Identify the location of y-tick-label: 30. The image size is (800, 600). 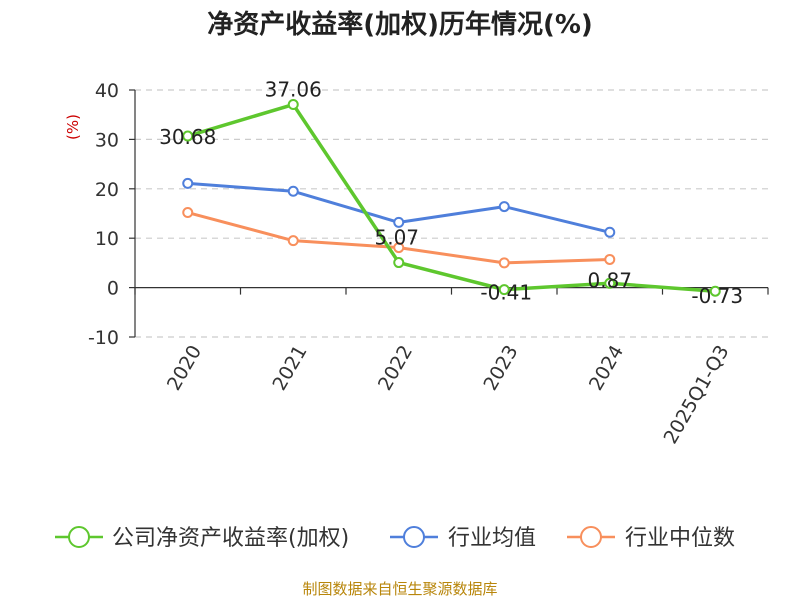
(107, 140).